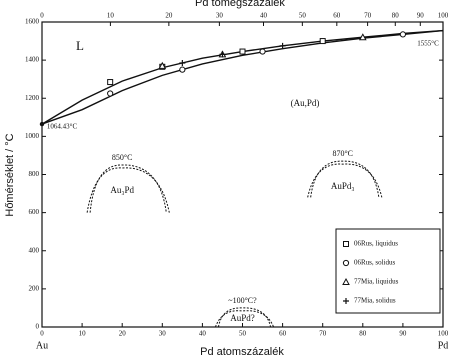 The image size is (474, 361). I want to click on legend-label: 06Rus, liquidus, so click(376, 244).